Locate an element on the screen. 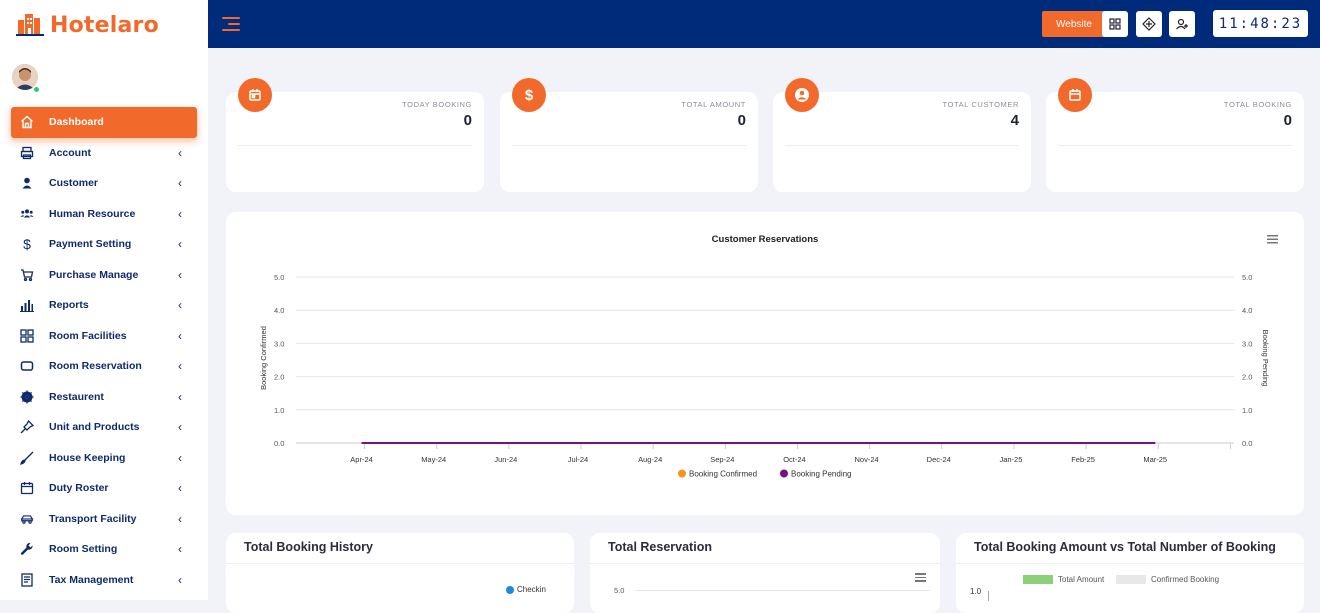  stat-label: TOTAL CUSTOMER is located at coordinates (980, 104).